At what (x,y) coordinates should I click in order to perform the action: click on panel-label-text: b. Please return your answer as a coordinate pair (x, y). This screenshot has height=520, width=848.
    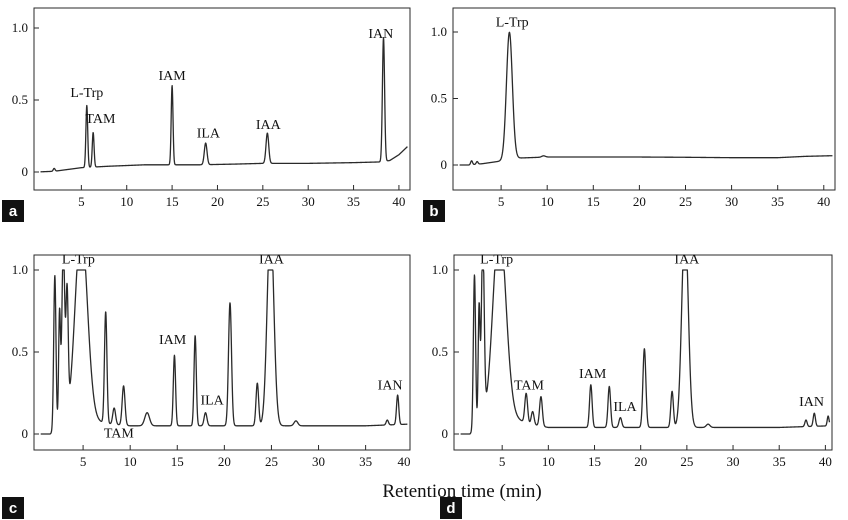
    Looking at the image, I should click on (433, 211).